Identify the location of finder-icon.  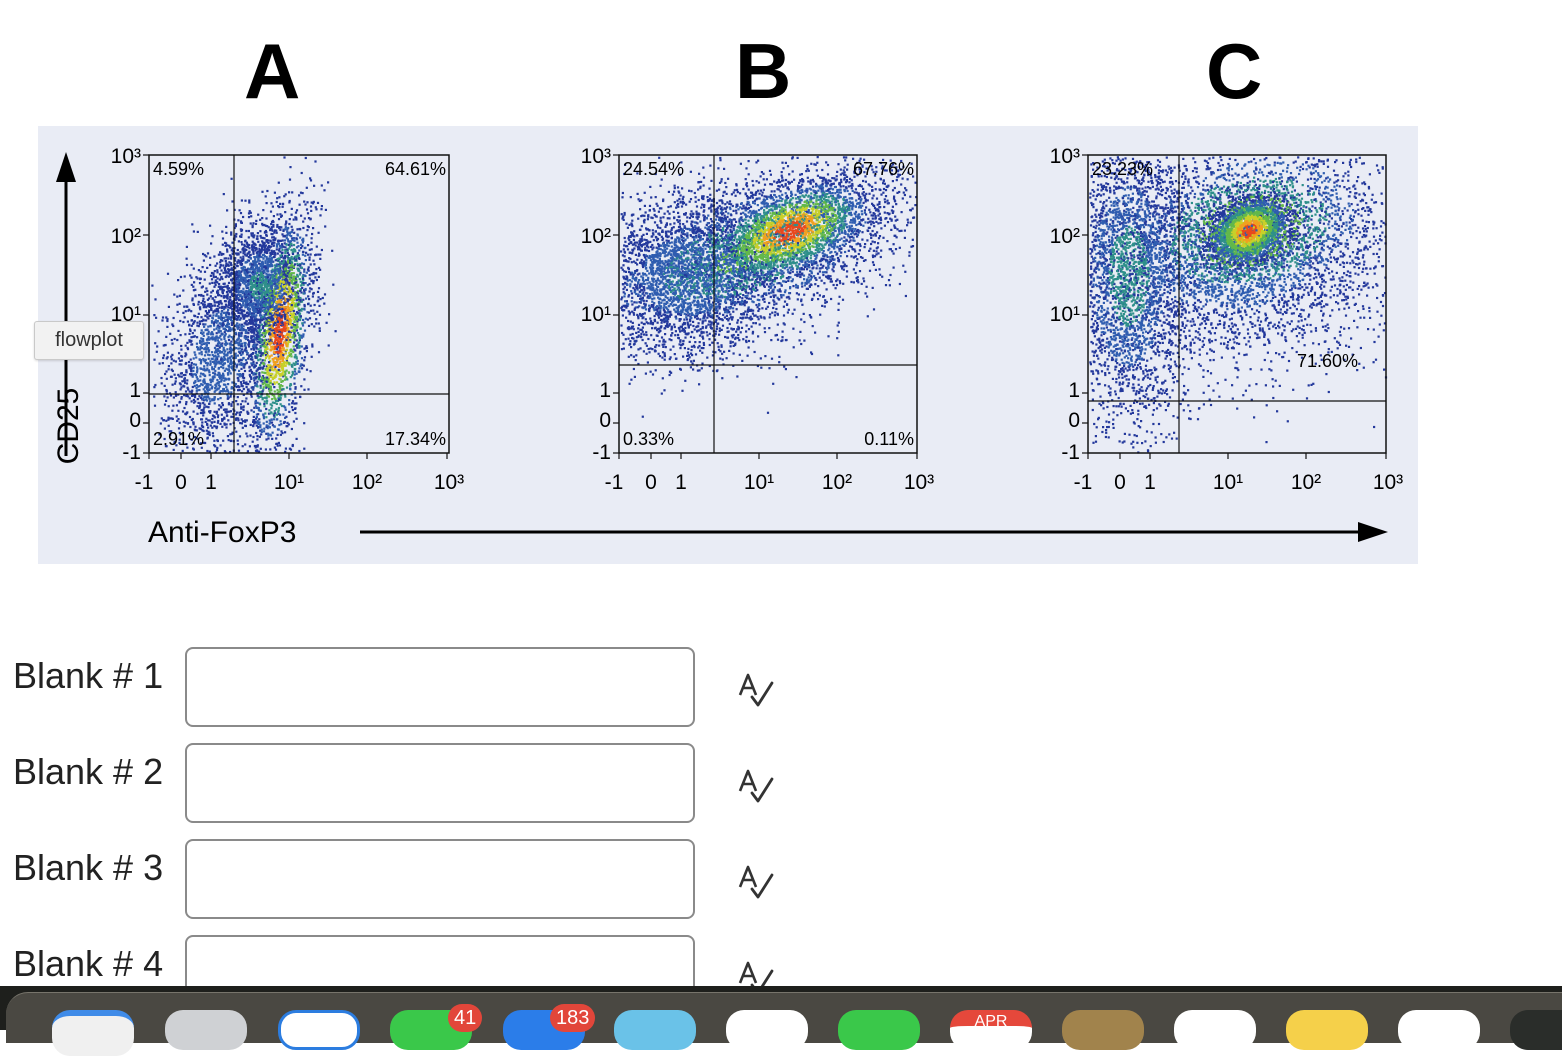
(93, 1033).